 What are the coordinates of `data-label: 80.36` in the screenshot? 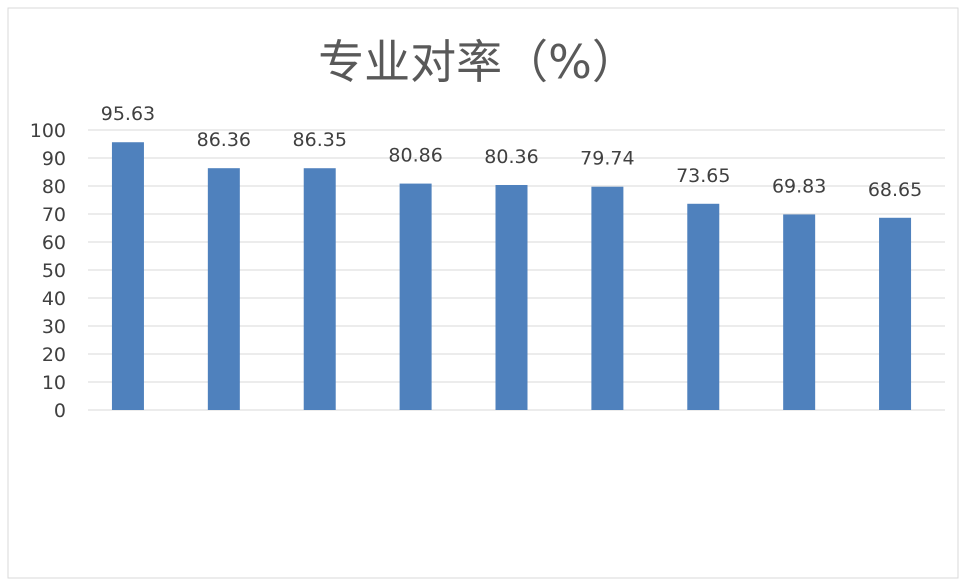 It's located at (511, 157).